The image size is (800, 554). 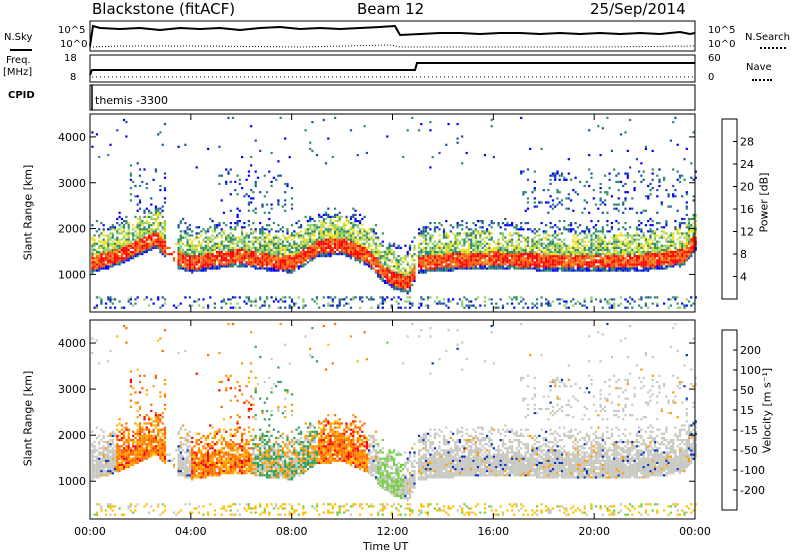 I want to click on colorbar-tick-label: 8, so click(x=743, y=254).